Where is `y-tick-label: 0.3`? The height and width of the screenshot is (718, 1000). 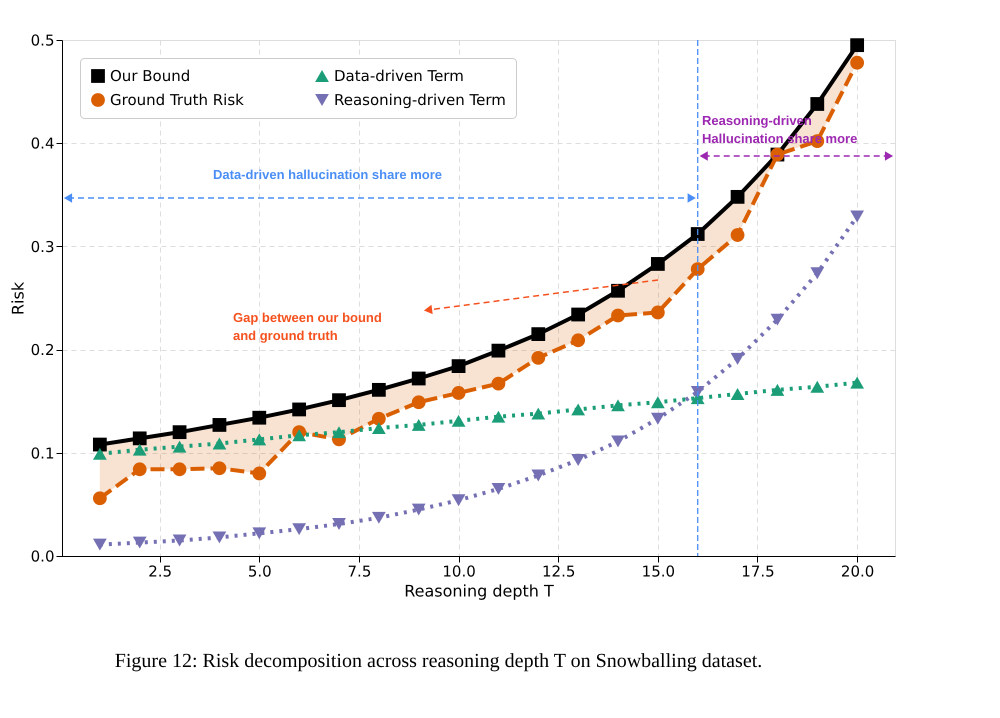 y-tick-label: 0.3 is located at coordinates (42, 247).